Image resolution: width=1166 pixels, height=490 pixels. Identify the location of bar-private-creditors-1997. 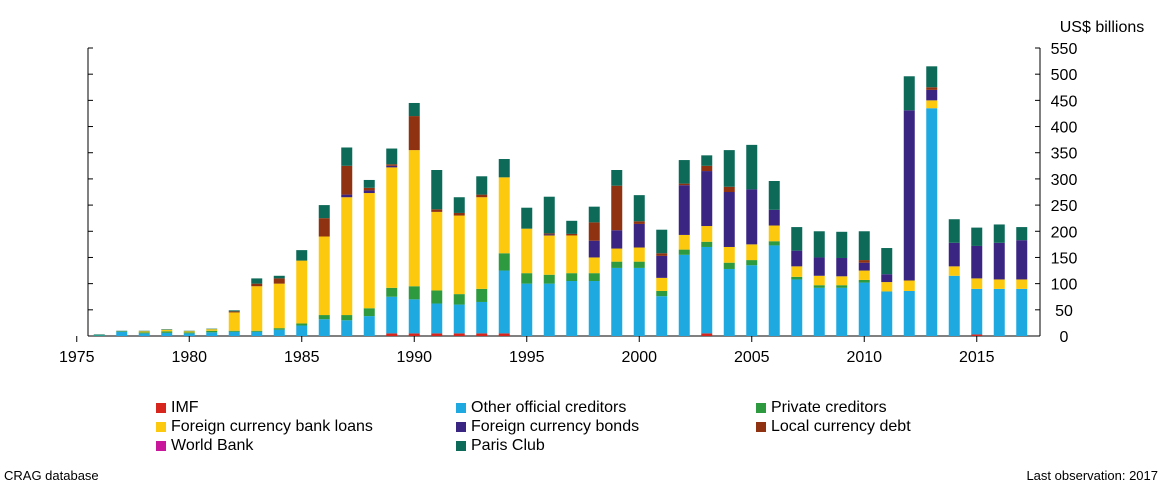
(572, 277).